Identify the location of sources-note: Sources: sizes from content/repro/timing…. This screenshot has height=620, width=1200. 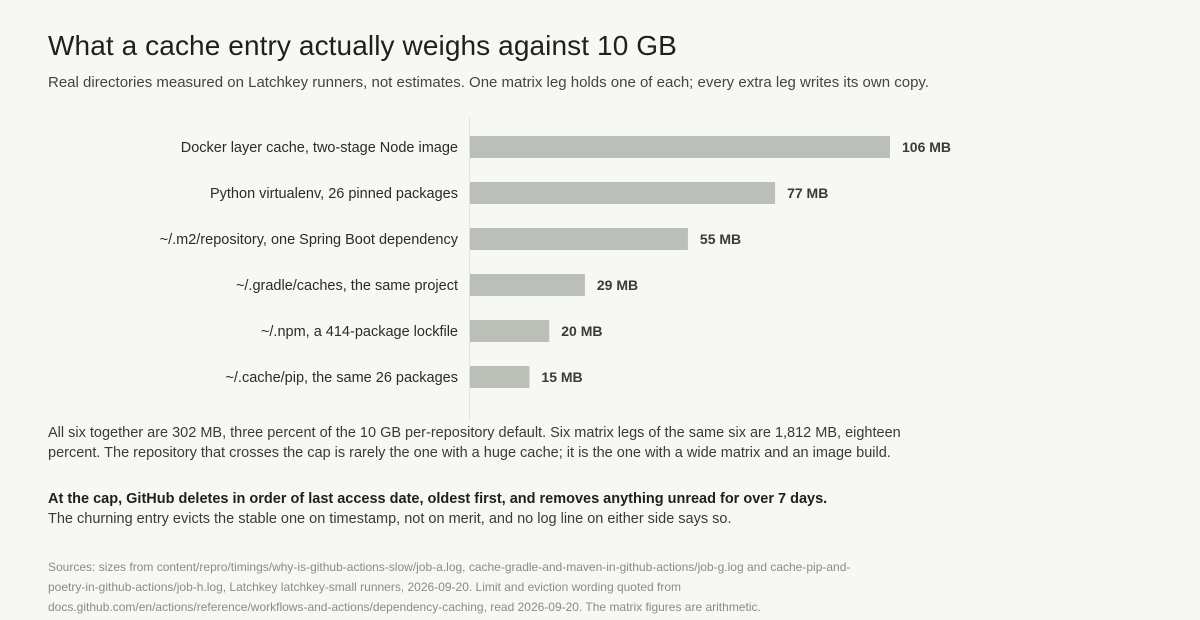
(449, 587).